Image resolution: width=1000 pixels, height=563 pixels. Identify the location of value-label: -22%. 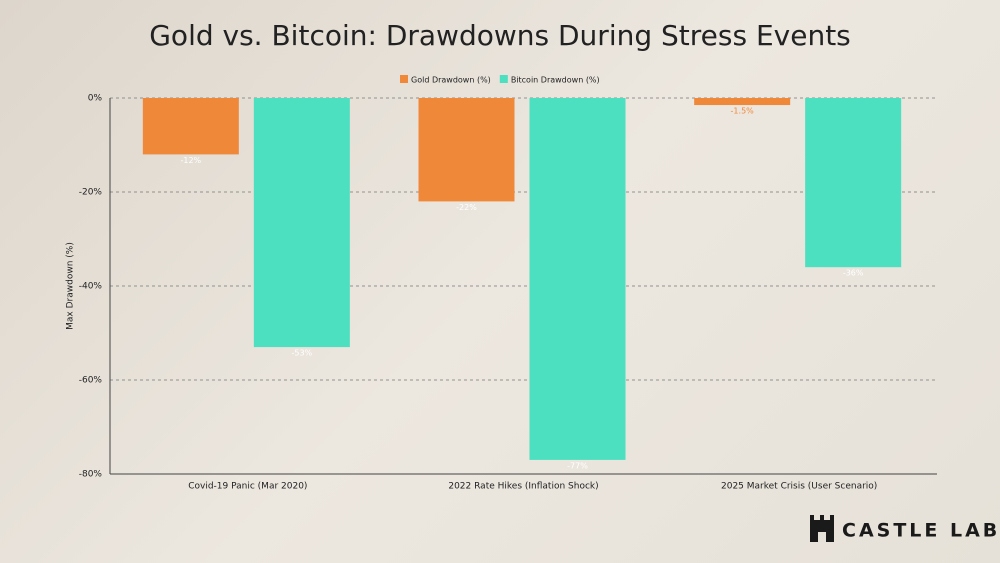
(466, 207).